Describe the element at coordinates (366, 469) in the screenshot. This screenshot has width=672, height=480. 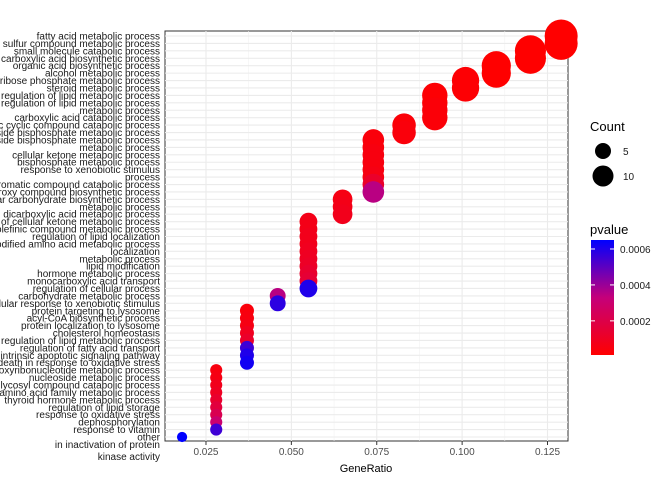
I see `x-axis-title: GeneRatio` at that location.